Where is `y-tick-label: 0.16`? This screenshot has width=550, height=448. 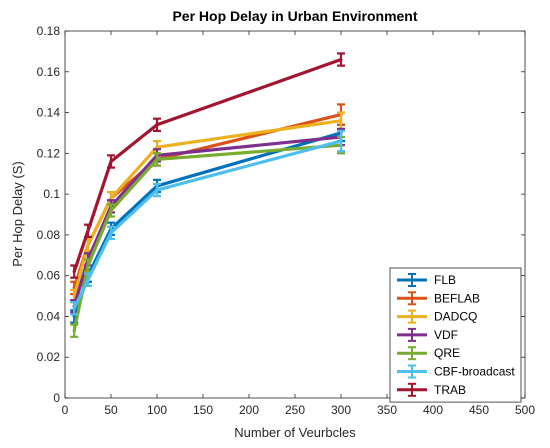 y-tick-label: 0.16 is located at coordinates (49, 72).